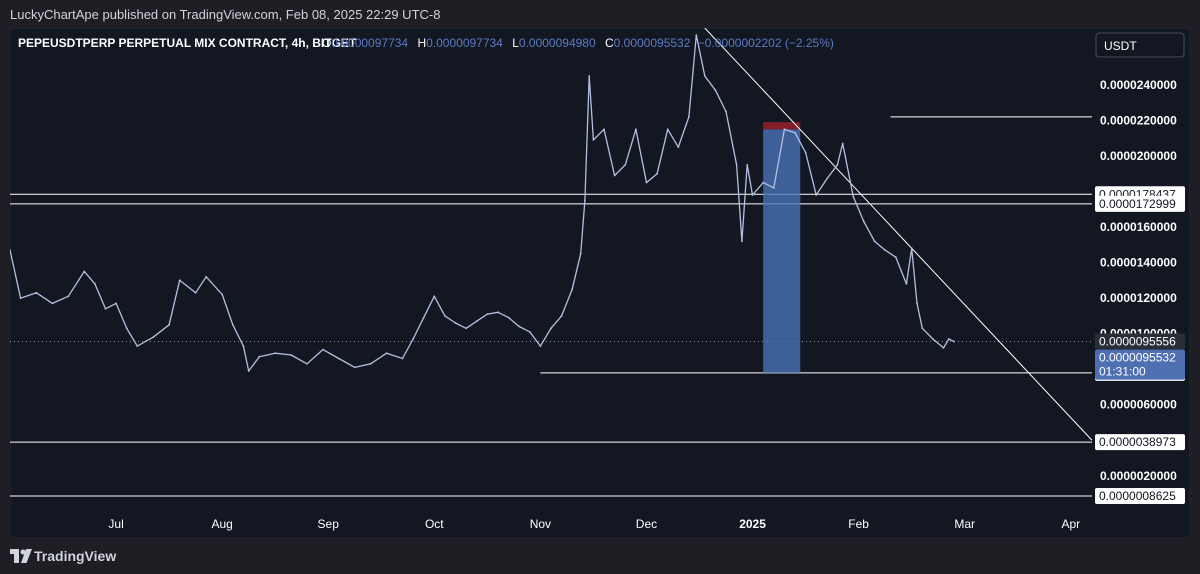 This screenshot has width=1200, height=574. What do you see at coordinates (1137, 204) in the screenshot?
I see `level-price-tag-label: 0.0000172999` at bounding box center [1137, 204].